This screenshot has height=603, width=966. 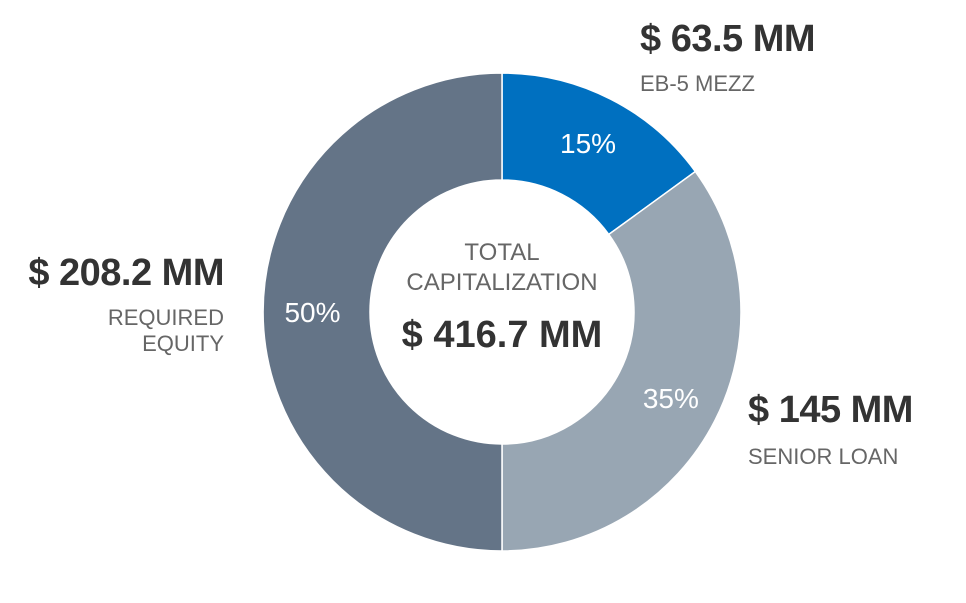 What do you see at coordinates (126, 304) in the screenshot?
I see `callout-required-equity: $ 208.2 MM REQUIRED EQUITY` at bounding box center [126, 304].